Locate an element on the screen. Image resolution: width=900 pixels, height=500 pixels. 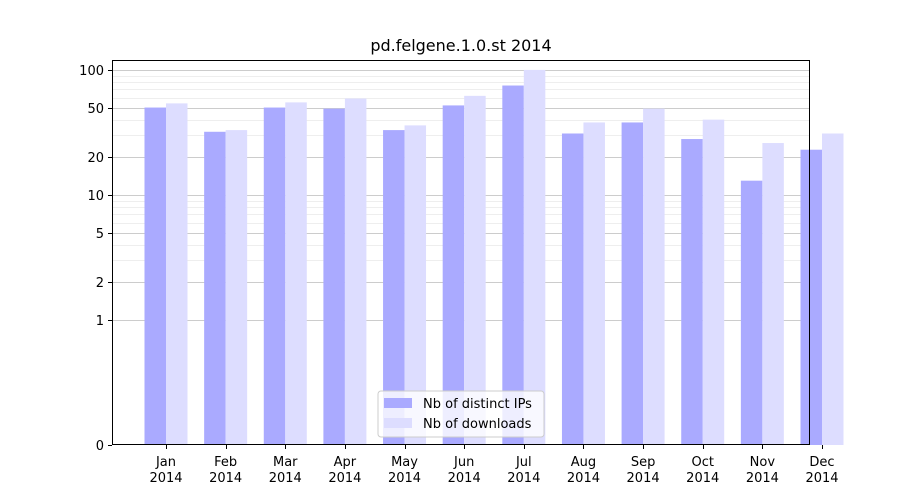
chart-title: pd.felgene.1.0.st 2014 is located at coordinates (460, 45).